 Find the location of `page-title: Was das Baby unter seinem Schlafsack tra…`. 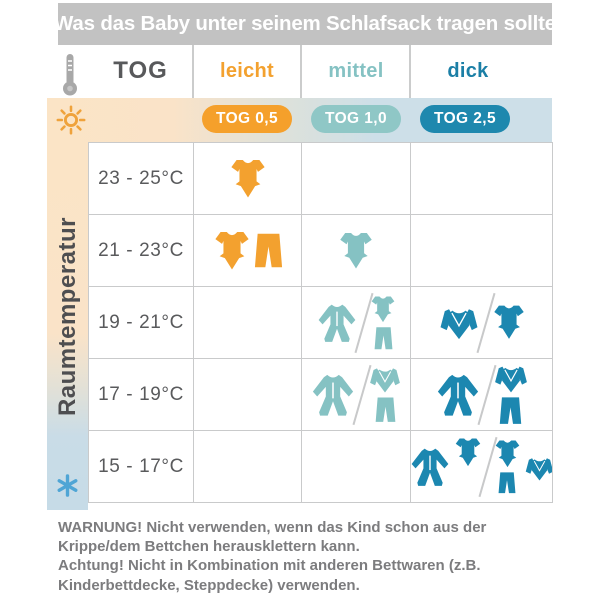

page-title: Was das Baby unter seinem Schlafsack tra… is located at coordinates (305, 24).